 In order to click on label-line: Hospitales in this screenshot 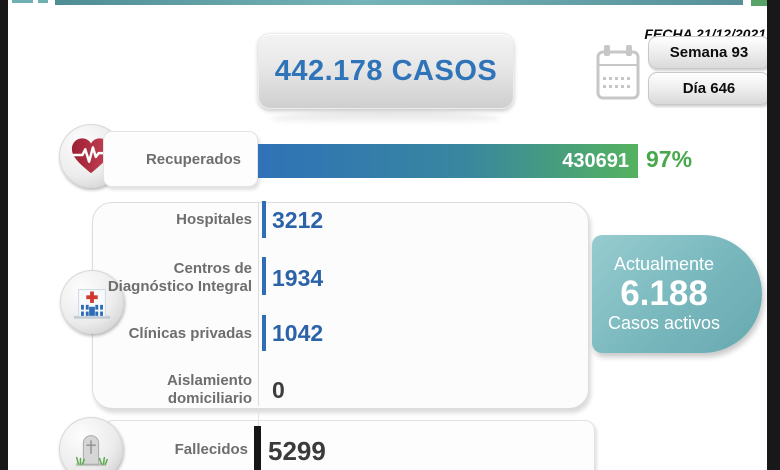, I will do `click(214, 219)`.